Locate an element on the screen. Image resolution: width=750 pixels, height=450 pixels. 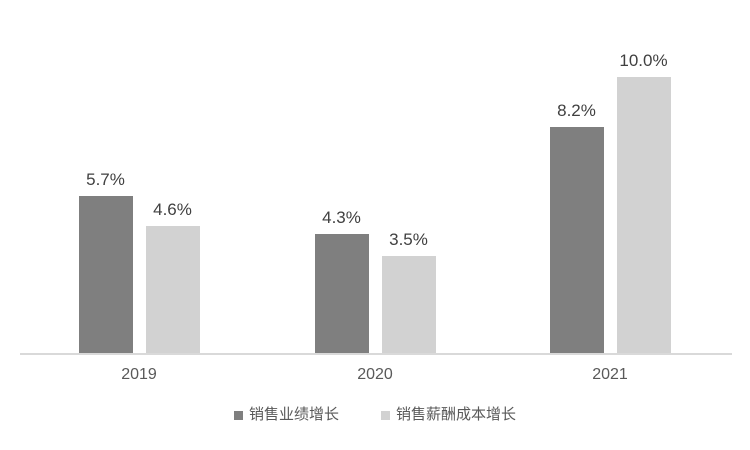
legend-label: 销售薪酬成本增长 is located at coordinates (456, 414).